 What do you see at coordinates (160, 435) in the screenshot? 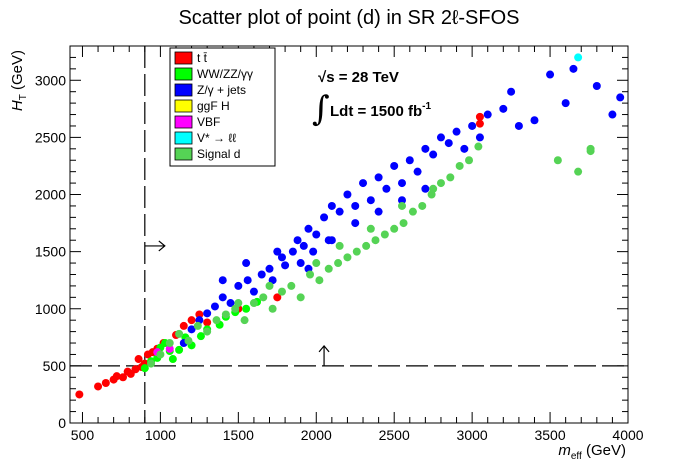
I see `x-tick-label: 1000` at bounding box center [160, 435].